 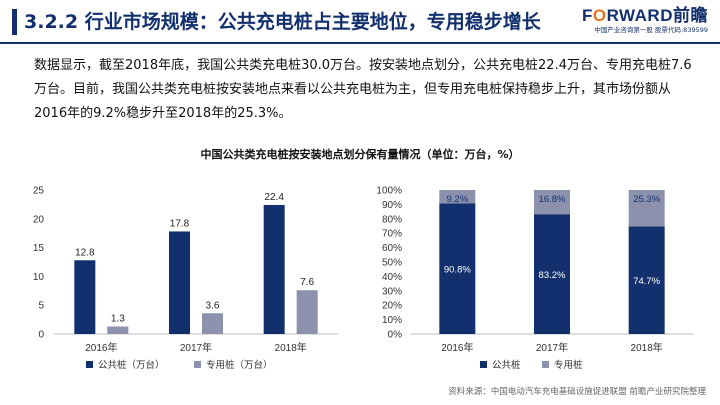 I want to click on y-tick-label: 10%, so click(x=392, y=320).